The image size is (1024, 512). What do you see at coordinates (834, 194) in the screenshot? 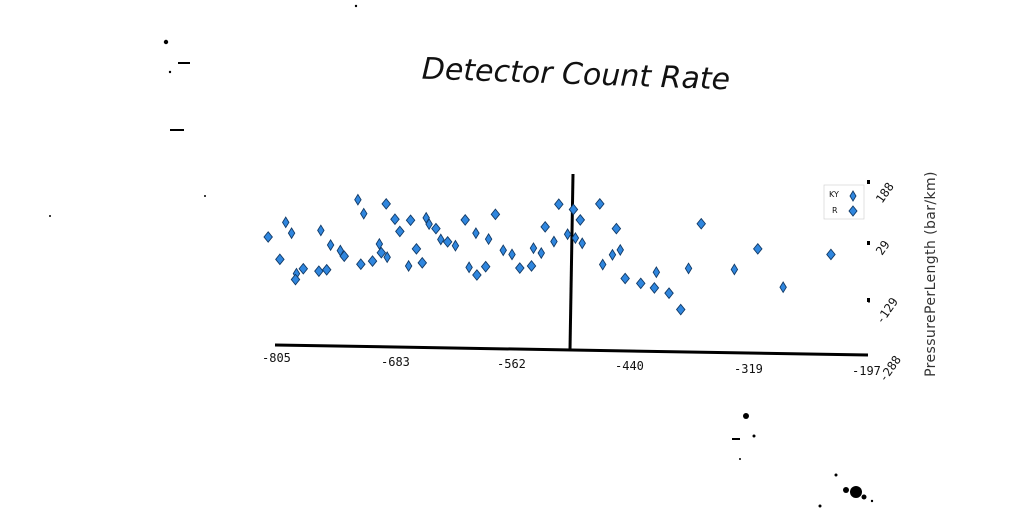
I see `legend-label-ky: KY` at bounding box center [834, 194].